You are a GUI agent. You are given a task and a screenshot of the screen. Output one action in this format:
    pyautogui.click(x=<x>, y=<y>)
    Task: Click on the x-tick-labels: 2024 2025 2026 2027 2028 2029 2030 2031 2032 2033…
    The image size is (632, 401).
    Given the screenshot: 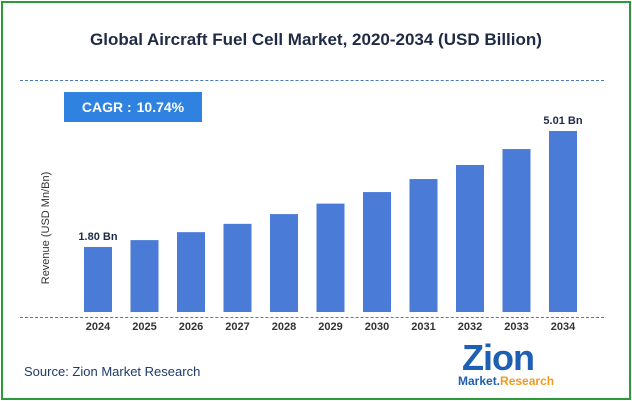 What is the action you would take?
    pyautogui.click(x=331, y=327)
    